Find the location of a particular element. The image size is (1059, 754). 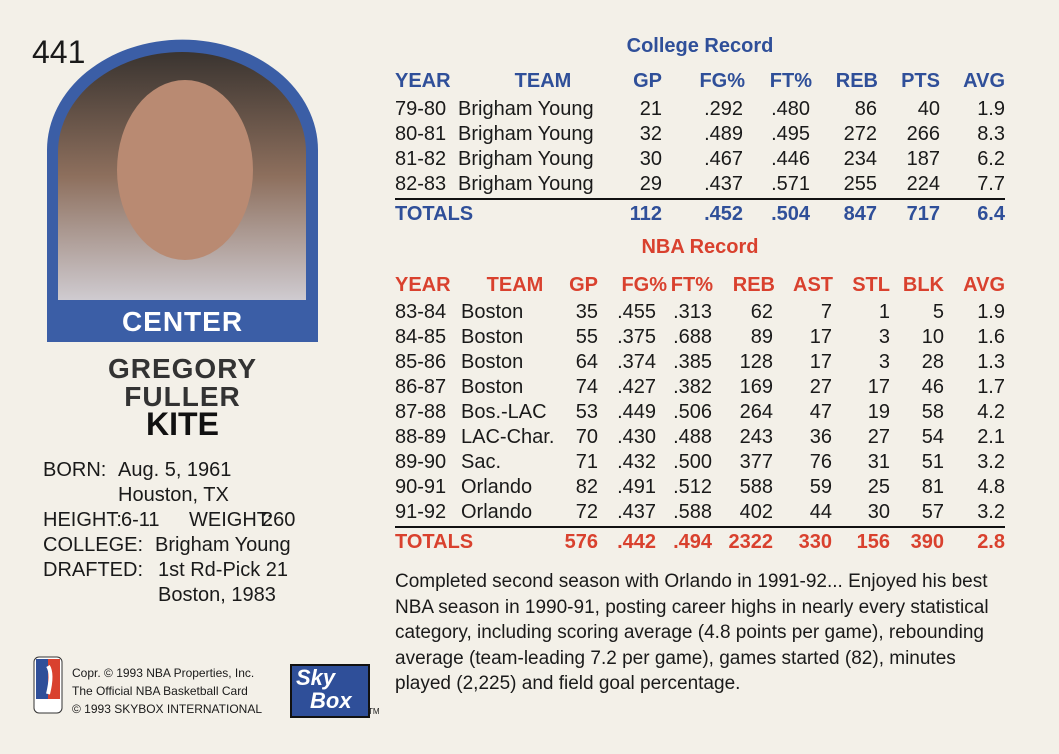

table-cell: 1.6 is located at coordinates (991, 337).